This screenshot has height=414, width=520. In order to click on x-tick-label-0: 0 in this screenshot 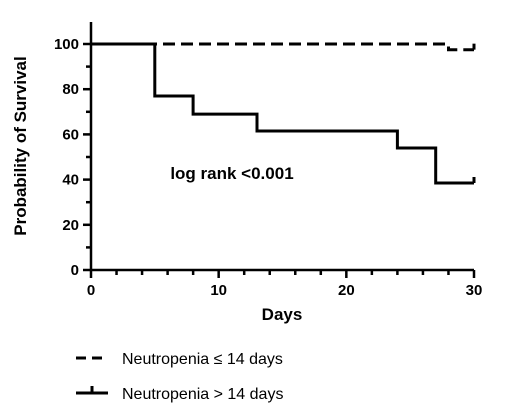, I will do `click(91, 290)`.